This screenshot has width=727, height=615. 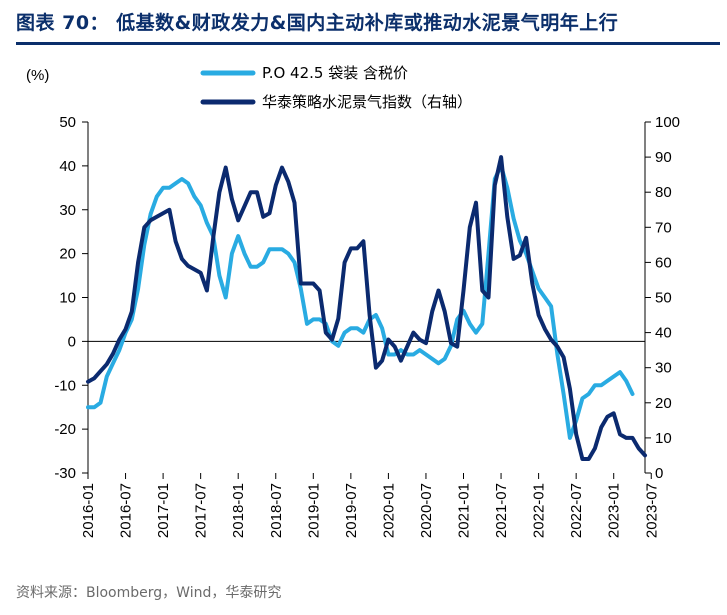 I want to click on right-axis-tick-label: 30, so click(x=663, y=368).